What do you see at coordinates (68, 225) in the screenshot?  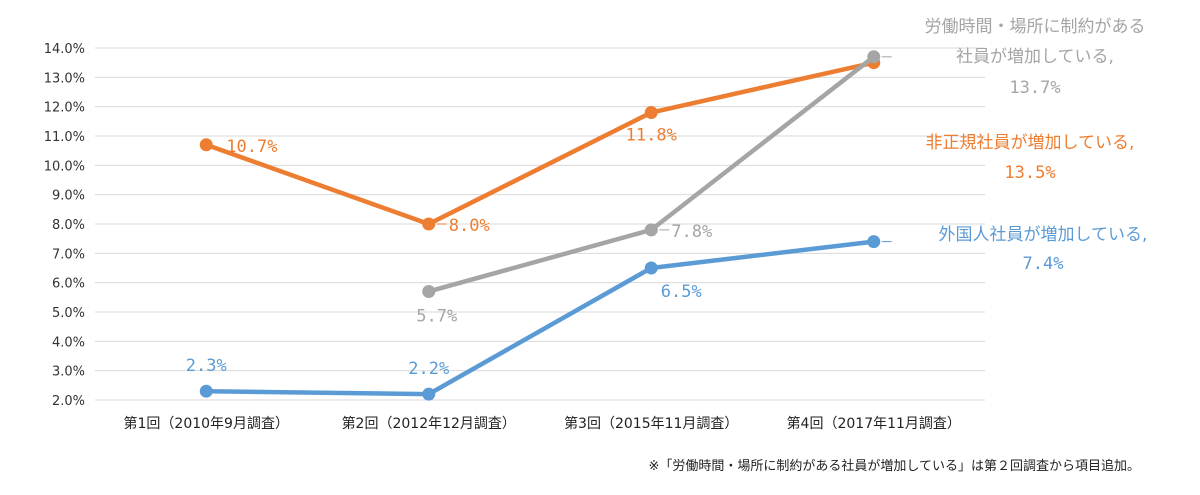 I see `y-tick-label: 8.0%` at bounding box center [68, 225].